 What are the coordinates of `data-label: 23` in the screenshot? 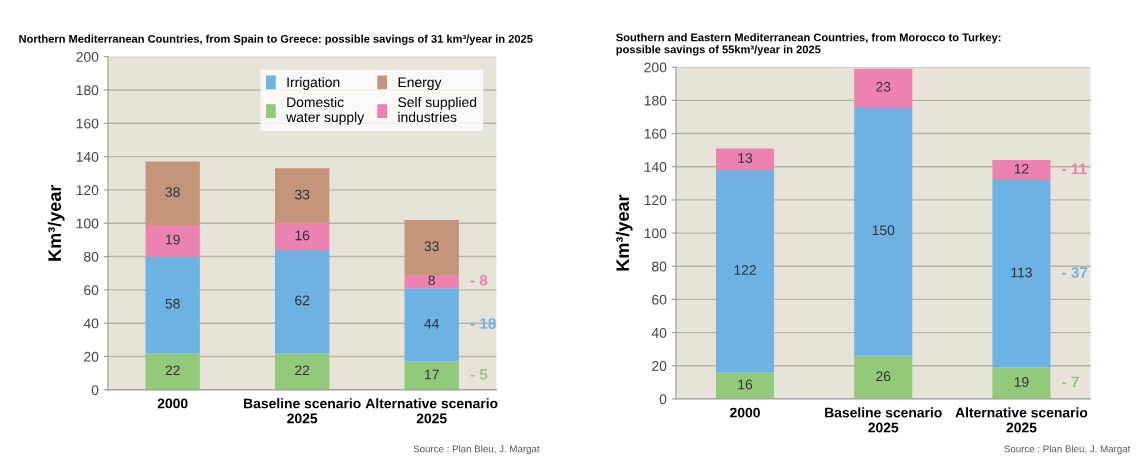 It's located at (883, 86).